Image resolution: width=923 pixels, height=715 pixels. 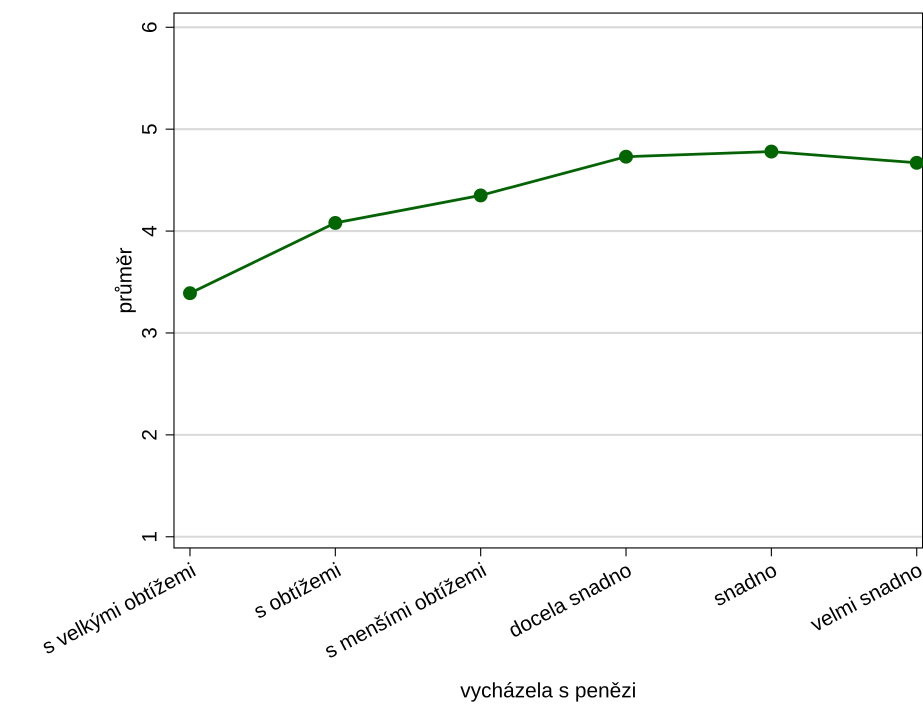 I want to click on y-axis-title: průměr, so click(x=125, y=280).